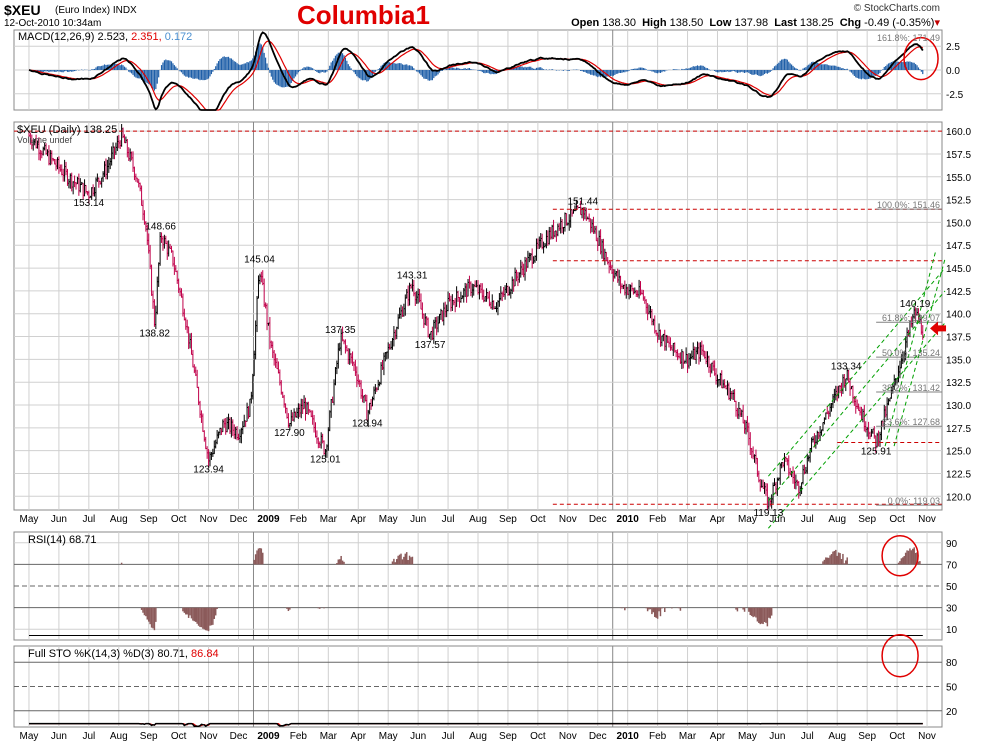 The image size is (990, 744). Describe the element at coordinates (952, 663) in the screenshot. I see `sto-ytick: 80` at that location.